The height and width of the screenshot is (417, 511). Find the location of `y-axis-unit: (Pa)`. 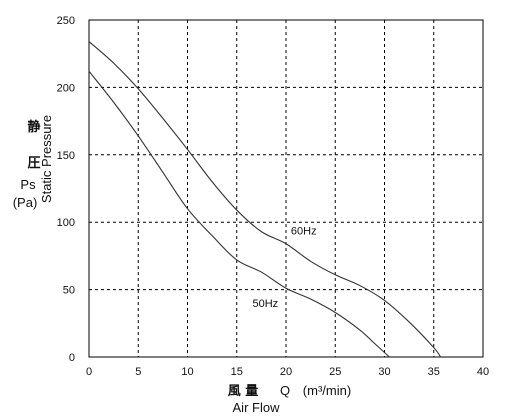

y-axis-unit: (Pa) is located at coordinates (25, 202).